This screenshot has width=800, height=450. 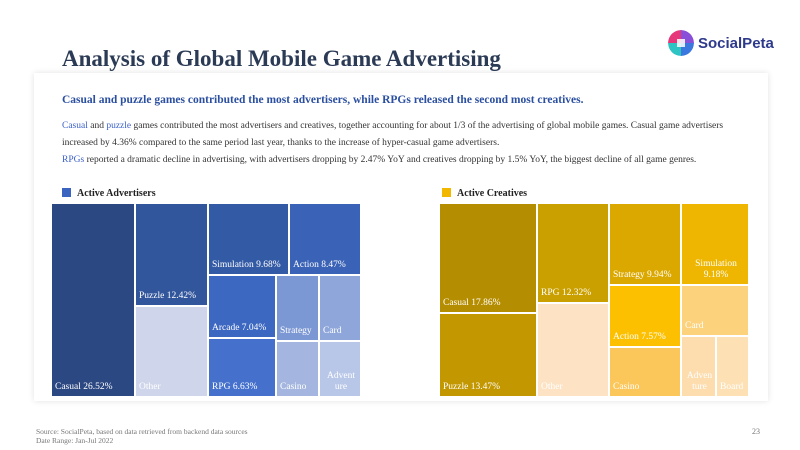 What do you see at coordinates (472, 303) in the screenshot?
I see `treemap-label: Casual 17.86%` at bounding box center [472, 303].